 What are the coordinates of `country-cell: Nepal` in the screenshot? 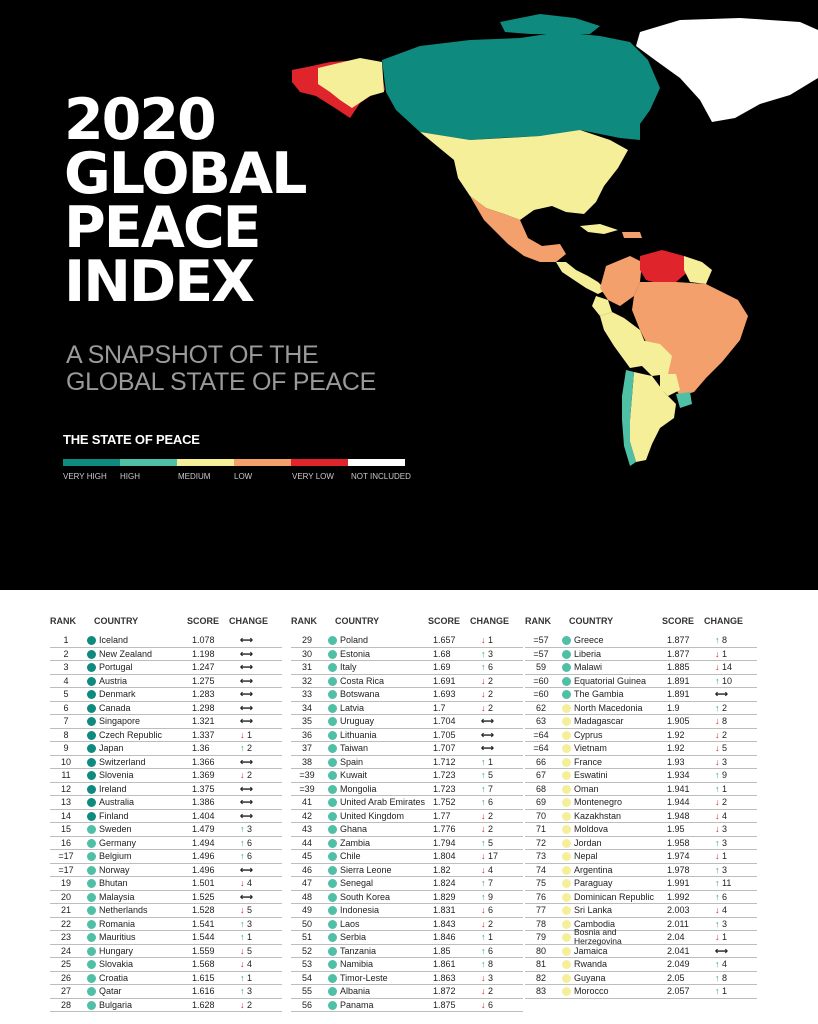 It's located at (586, 856).